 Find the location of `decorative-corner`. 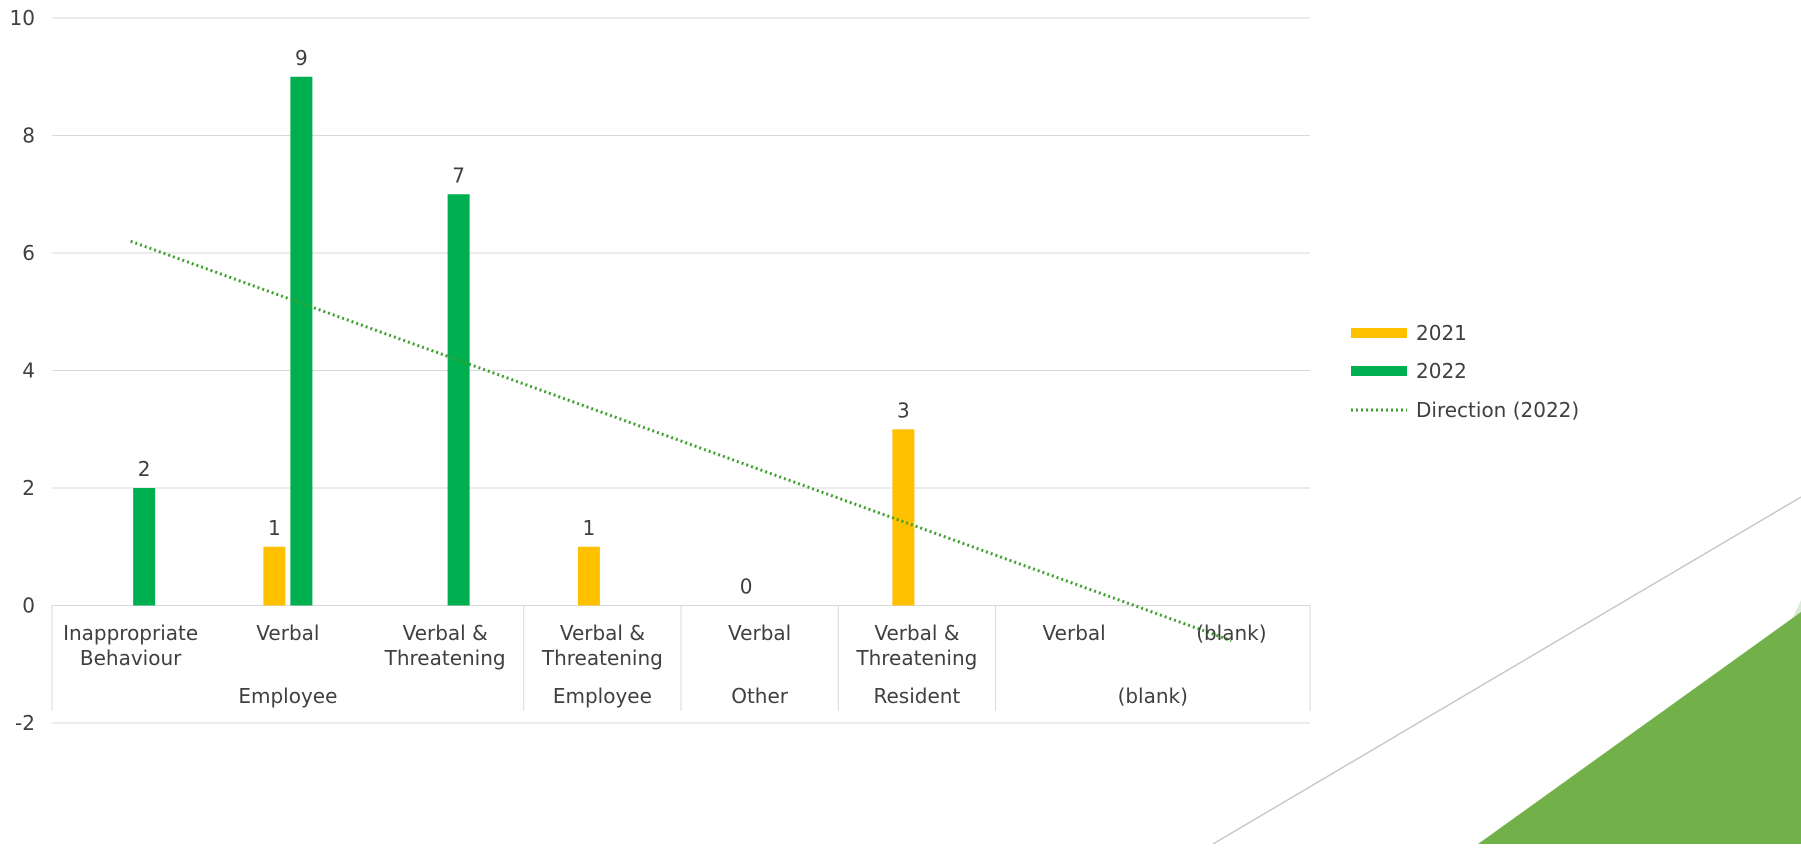

decorative-corner is located at coordinates (1506, 670).